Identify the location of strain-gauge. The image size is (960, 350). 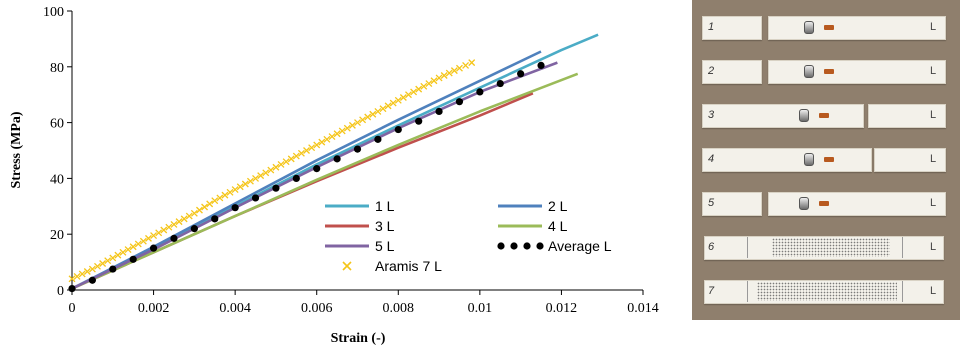
(829, 27).